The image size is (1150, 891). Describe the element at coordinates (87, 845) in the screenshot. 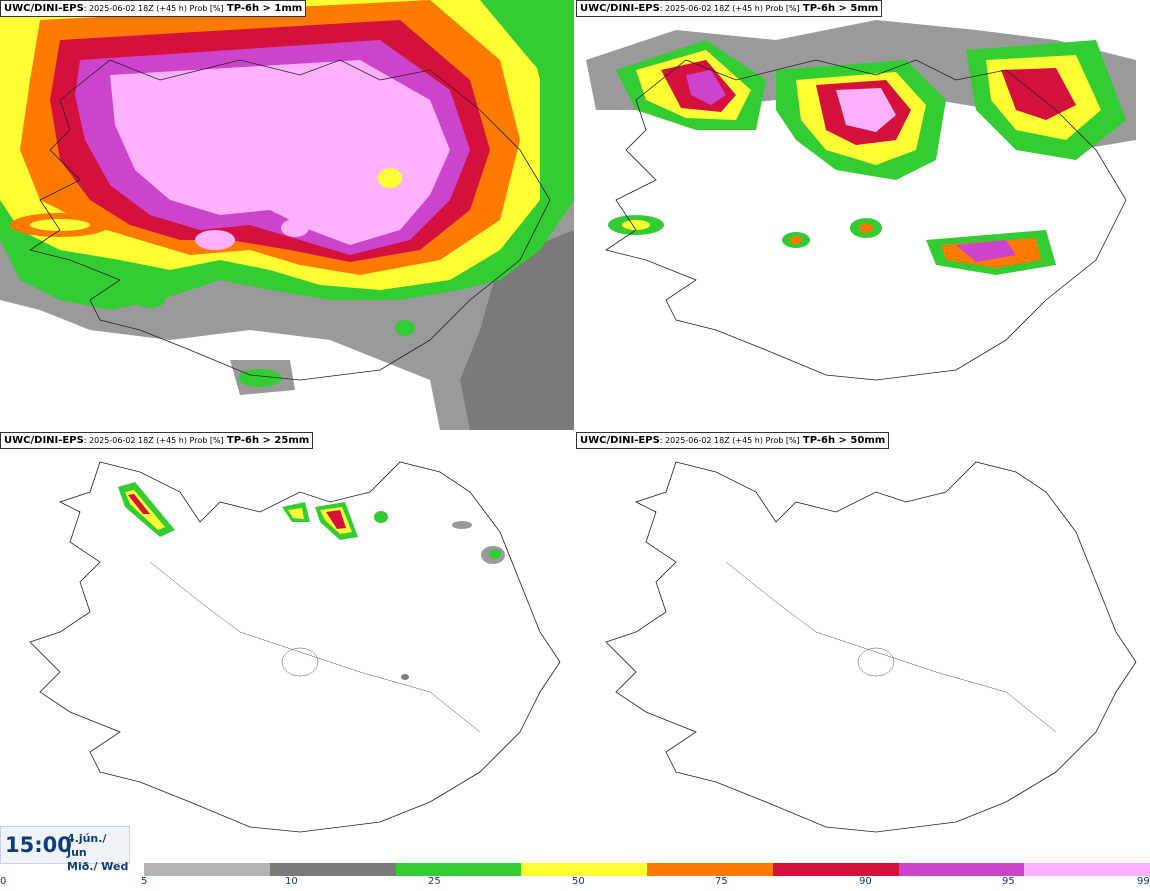

I see `valid-date-line1: 4.jún./ Jun` at that location.